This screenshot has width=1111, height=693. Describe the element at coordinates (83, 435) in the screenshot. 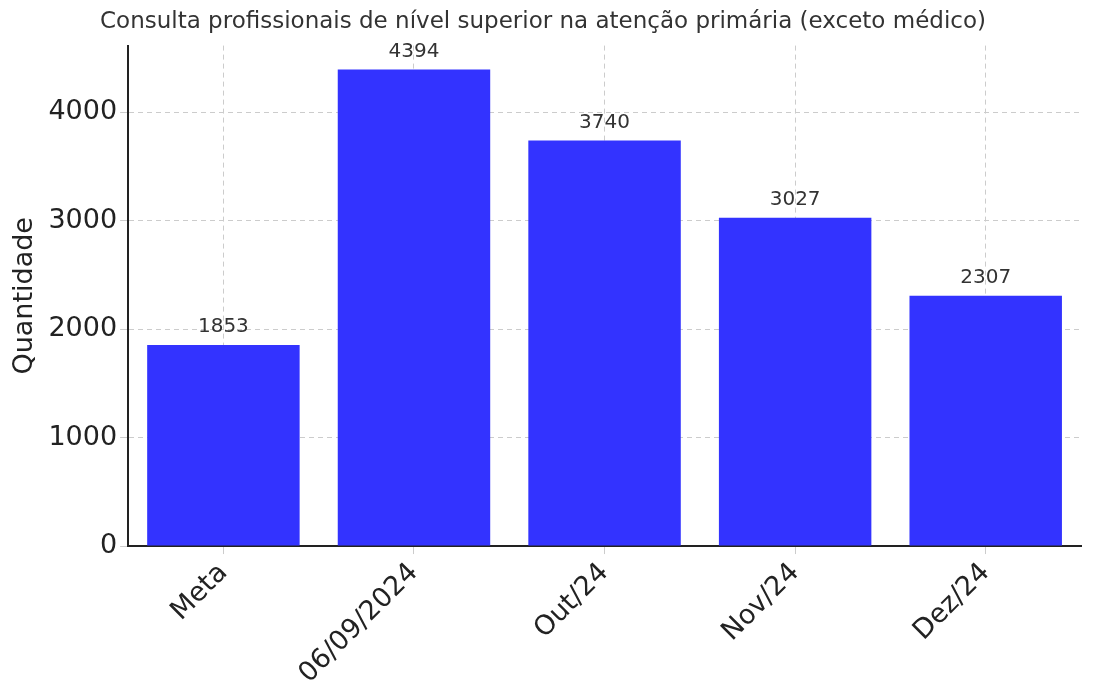

I see `y-tick-label: 1000` at that location.